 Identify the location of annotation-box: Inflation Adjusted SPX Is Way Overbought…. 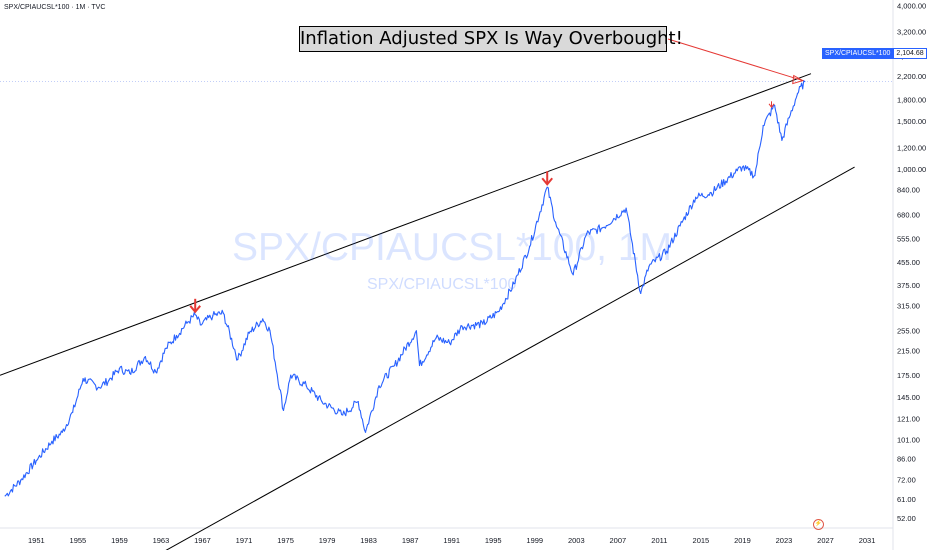
(491, 39).